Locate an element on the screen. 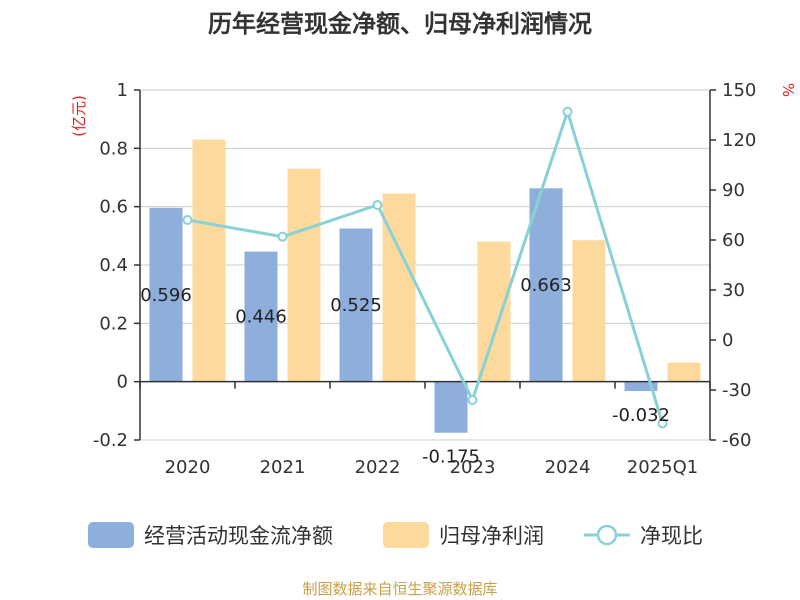 The width and height of the screenshot is (800, 600). y-left-tick-label: 0 is located at coordinates (122, 382).